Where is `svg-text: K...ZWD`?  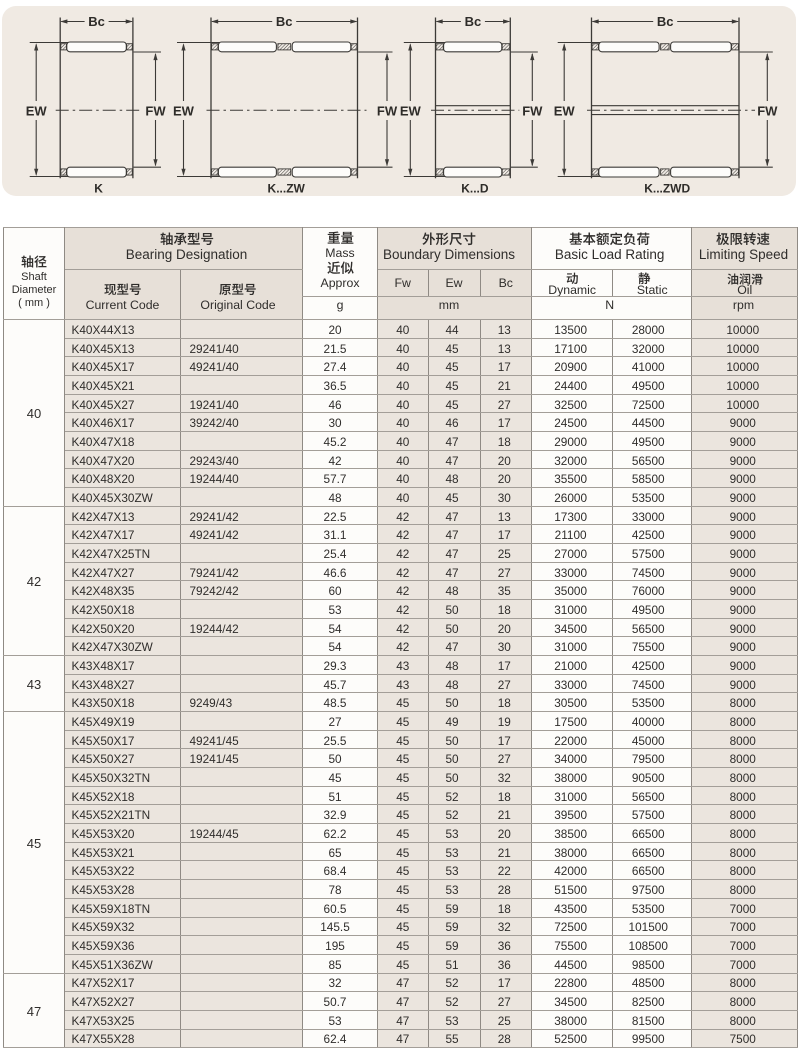 svg-text: K...ZWD is located at coordinates (667, 189).